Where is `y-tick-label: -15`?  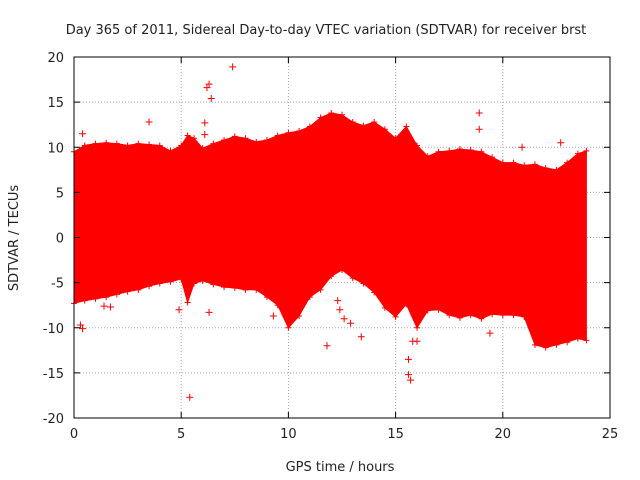
y-tick-label: -15 is located at coordinates (53, 374).